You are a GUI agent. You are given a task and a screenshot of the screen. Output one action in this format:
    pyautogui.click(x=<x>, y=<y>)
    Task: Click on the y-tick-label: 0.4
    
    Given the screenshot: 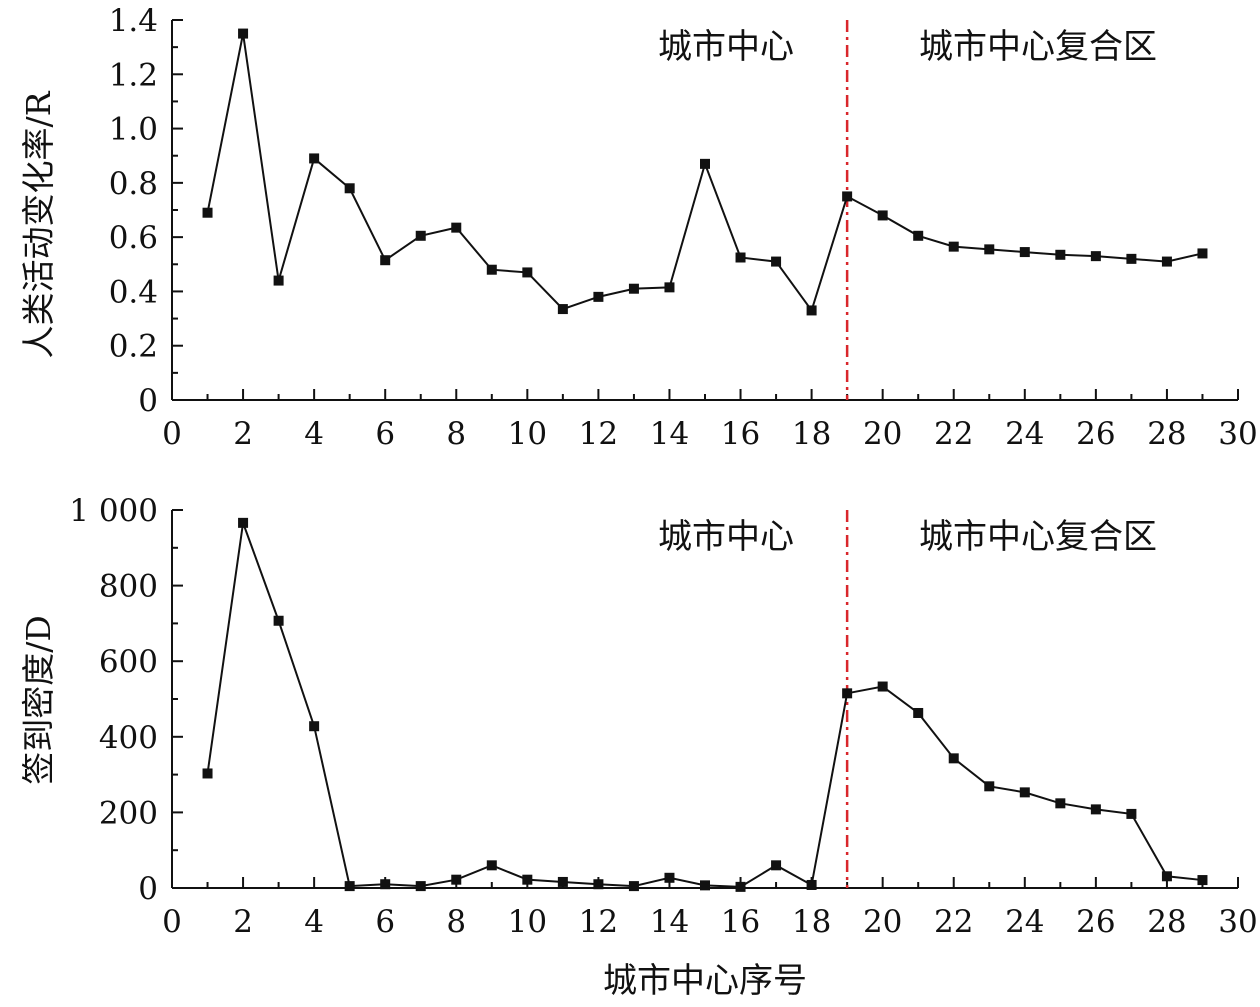 What is the action you would take?
    pyautogui.click(x=133, y=292)
    